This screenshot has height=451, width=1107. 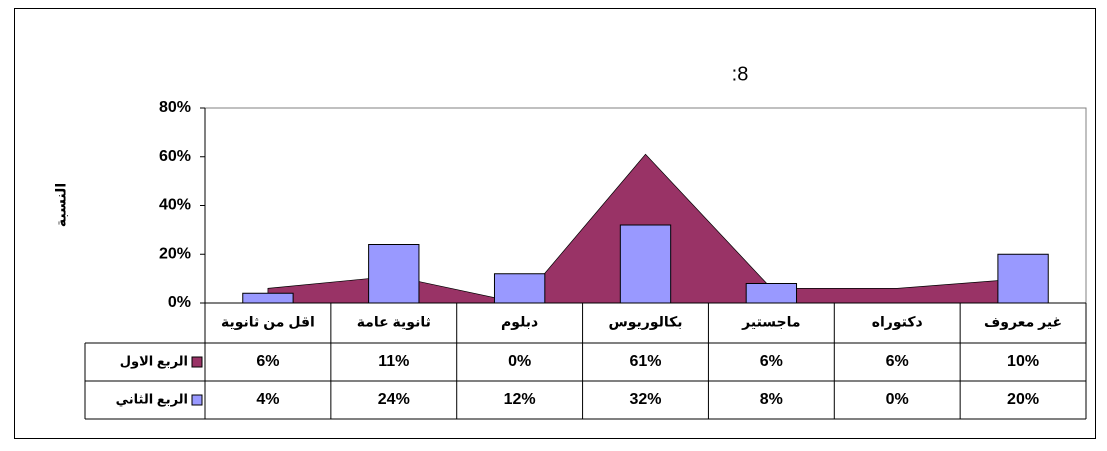 I want to click on data-label: 61%, so click(x=645, y=361).